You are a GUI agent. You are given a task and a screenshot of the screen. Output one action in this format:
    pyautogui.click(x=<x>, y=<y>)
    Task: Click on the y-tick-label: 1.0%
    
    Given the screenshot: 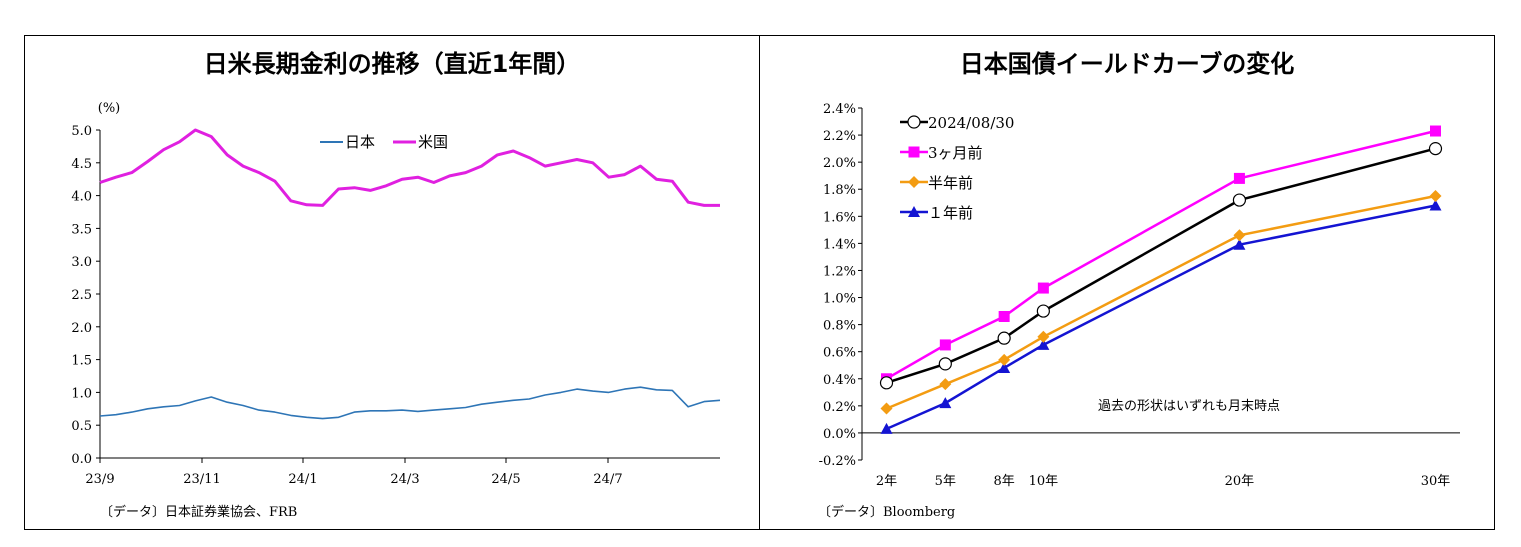 What is the action you would take?
    pyautogui.click(x=839, y=299)
    